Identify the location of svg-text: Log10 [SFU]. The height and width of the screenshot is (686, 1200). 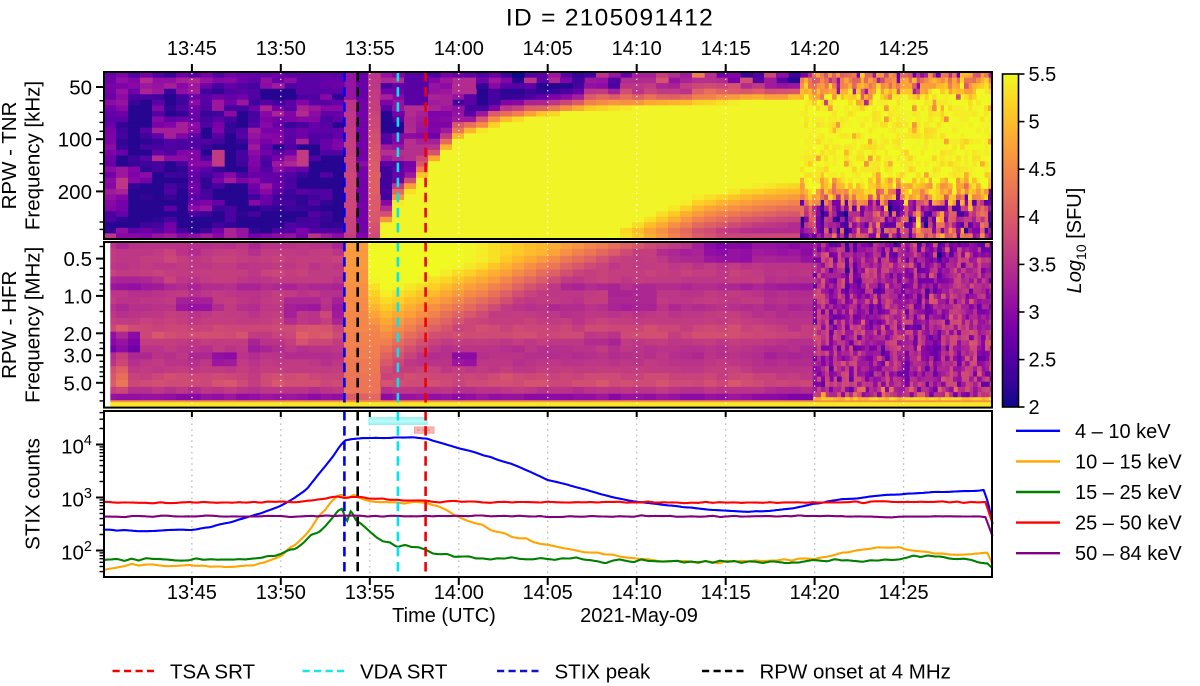
(1076, 241).